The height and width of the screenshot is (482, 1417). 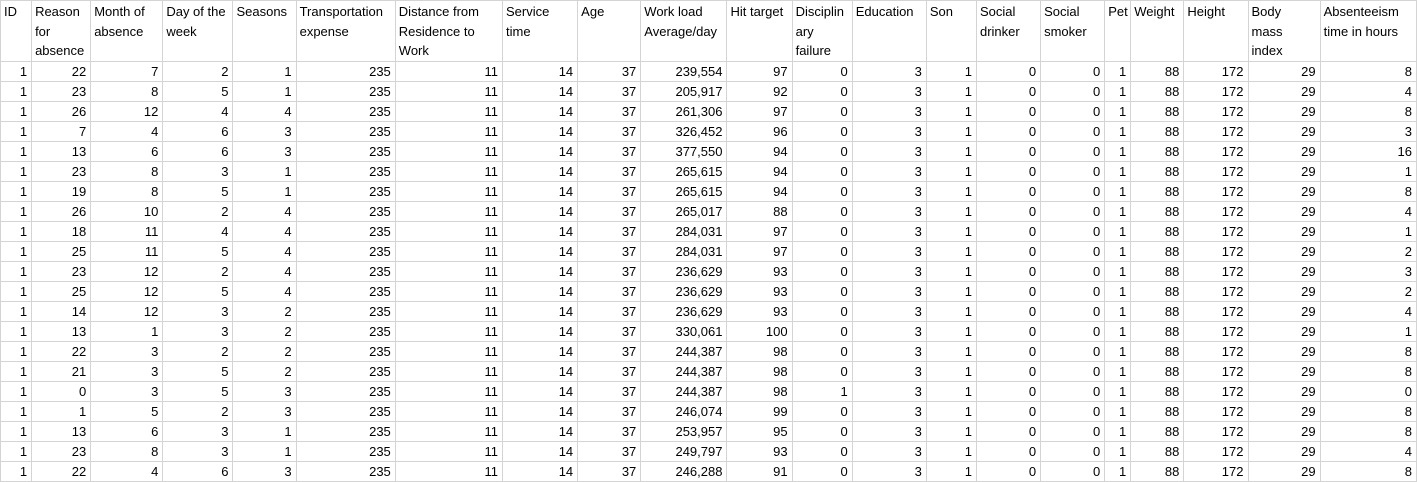 What do you see at coordinates (1073, 31) in the screenshot?
I see `column-header: Social smoker` at bounding box center [1073, 31].